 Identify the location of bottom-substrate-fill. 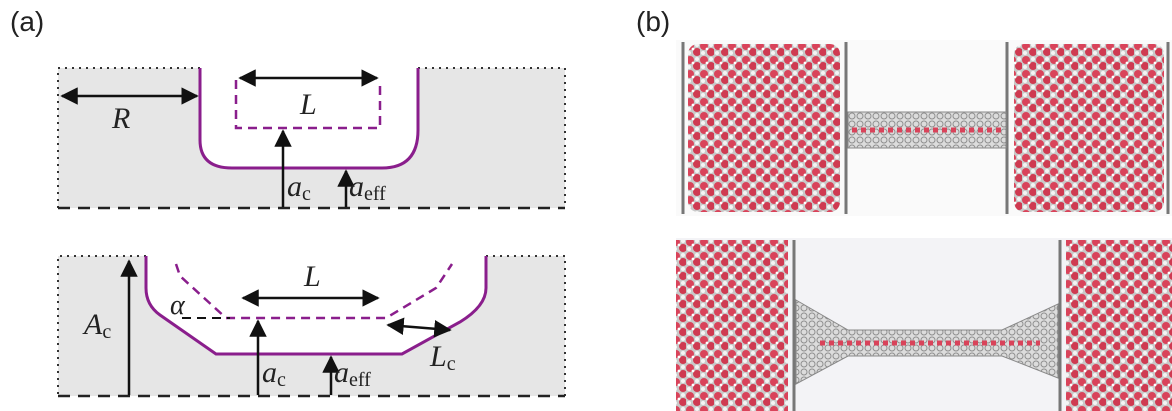
(311, 326).